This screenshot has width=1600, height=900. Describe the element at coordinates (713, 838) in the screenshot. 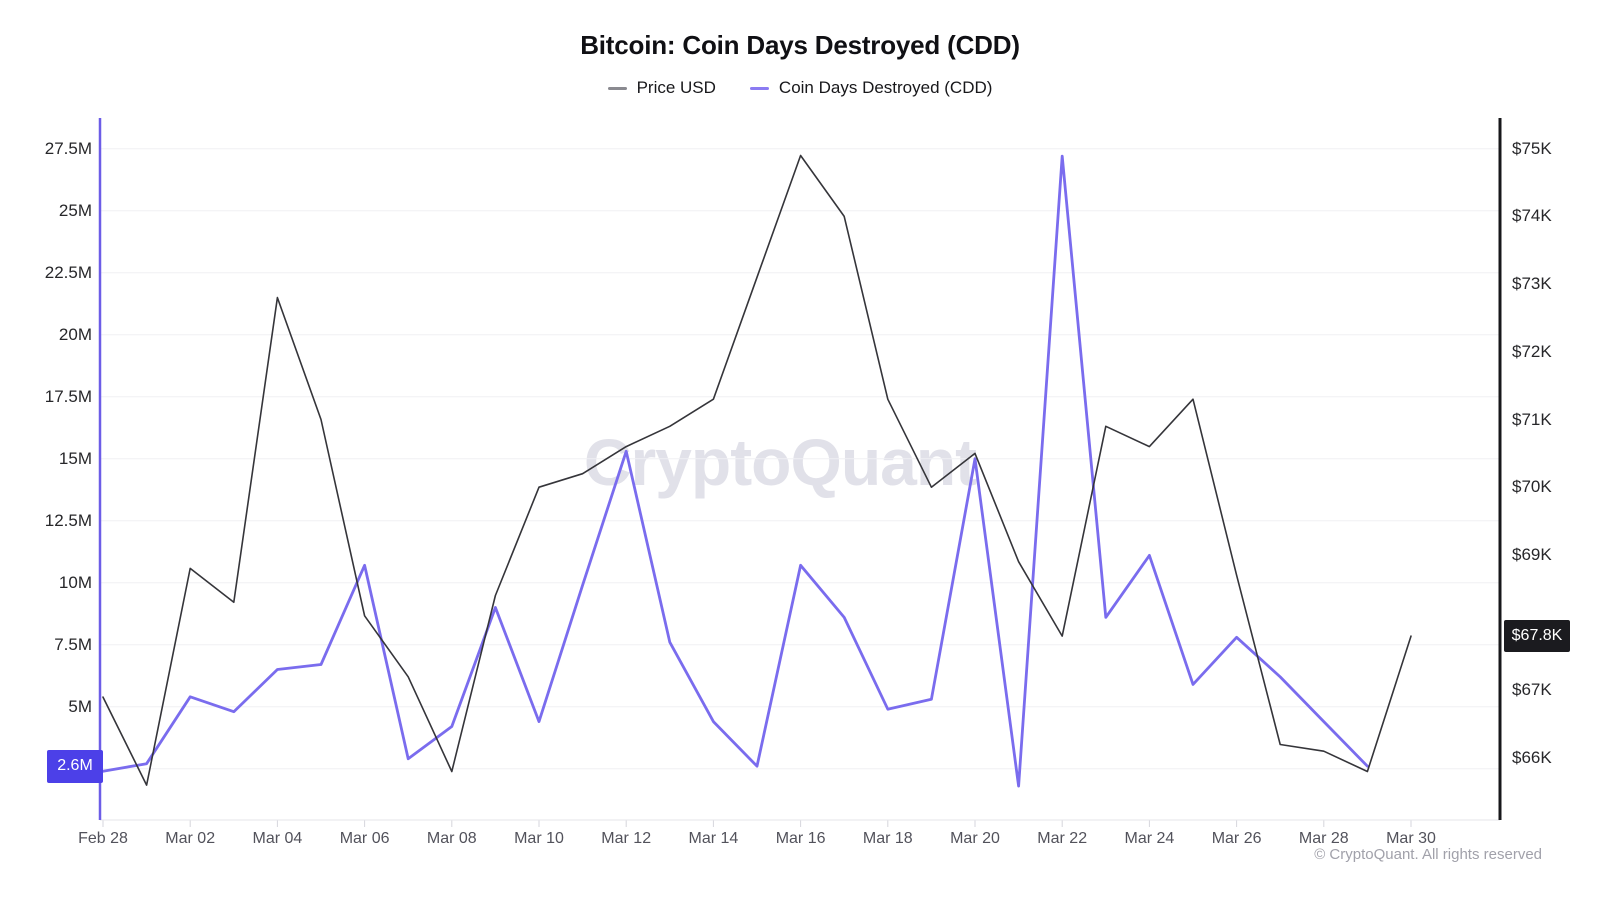

I see `x-axis-tick-label: Mar 14` at that location.